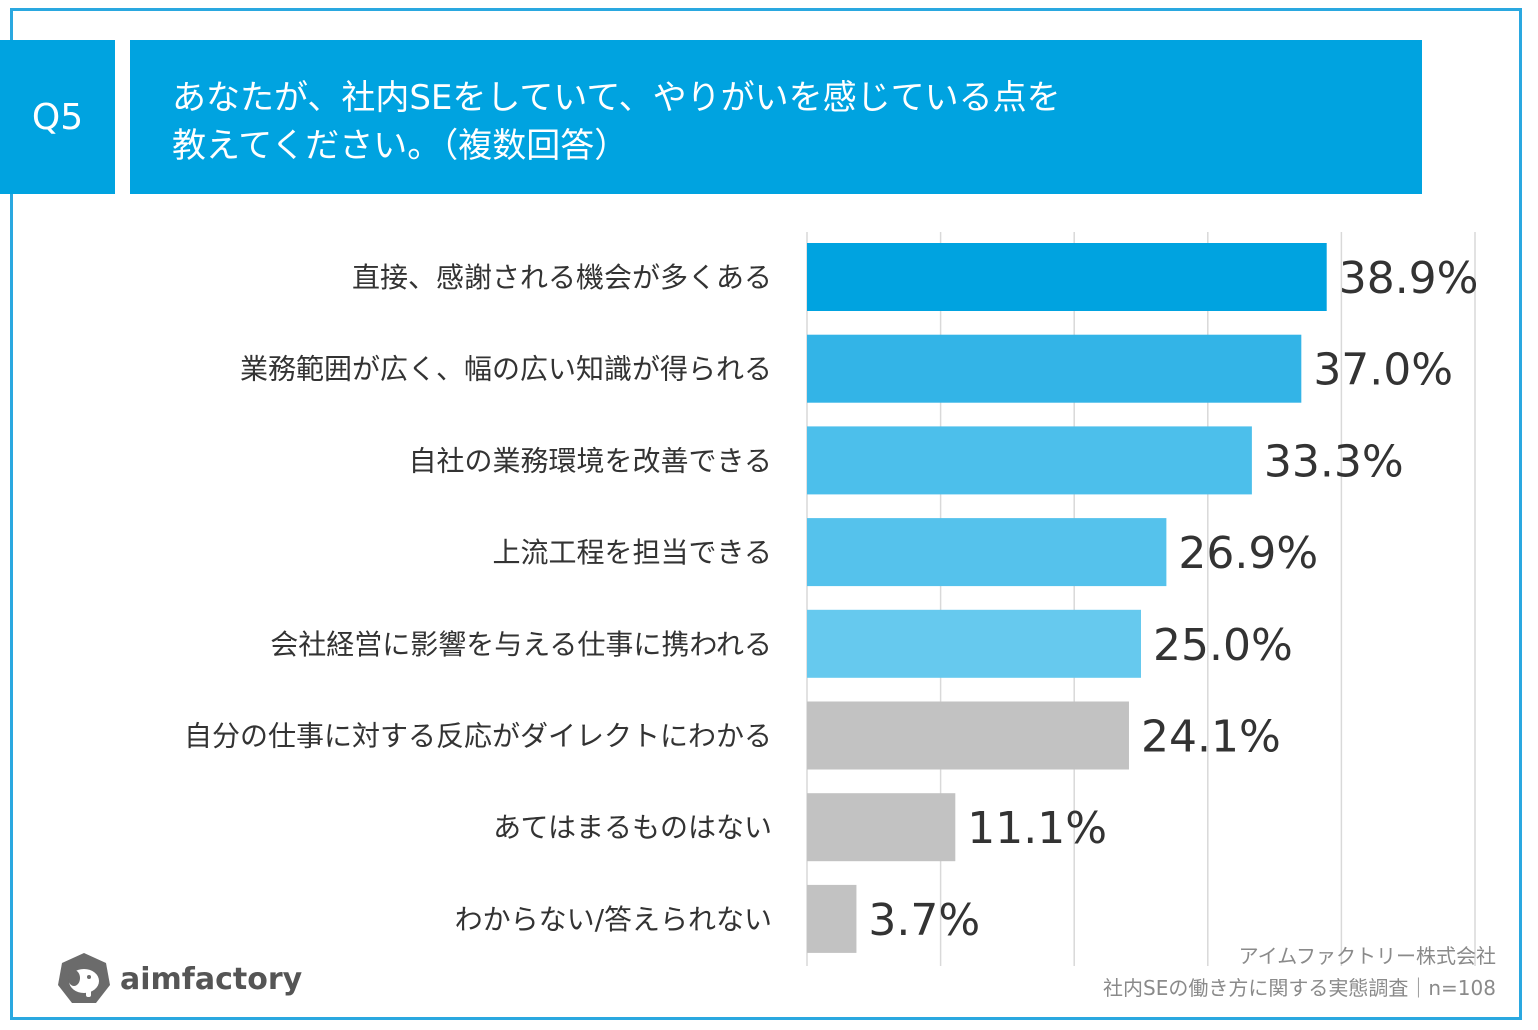 The height and width of the screenshot is (1030, 1538). I want to click on elephant-logo-icon, so click(84, 978).